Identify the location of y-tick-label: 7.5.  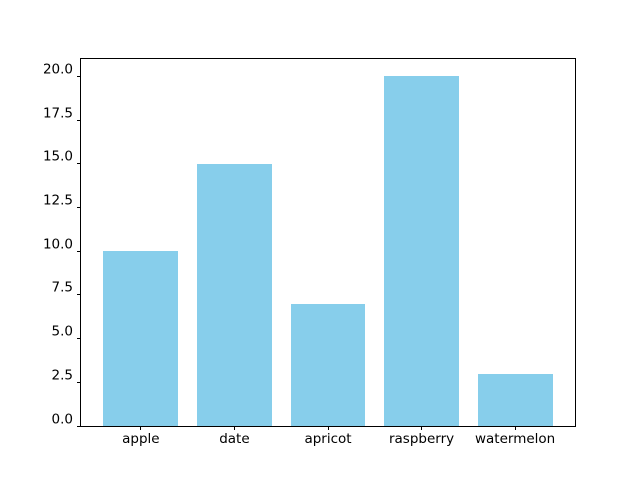
(62, 287).